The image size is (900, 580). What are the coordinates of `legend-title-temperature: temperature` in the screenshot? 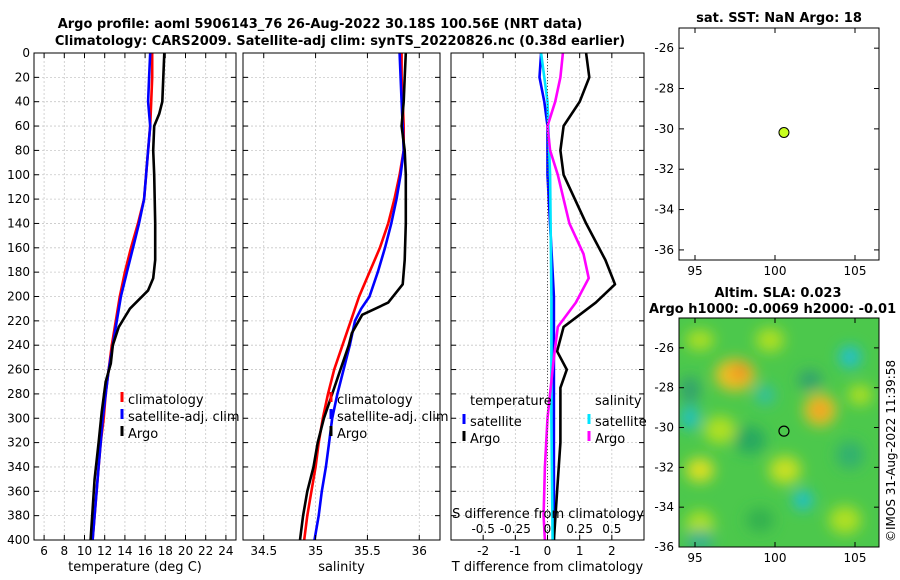 It's located at (511, 401).